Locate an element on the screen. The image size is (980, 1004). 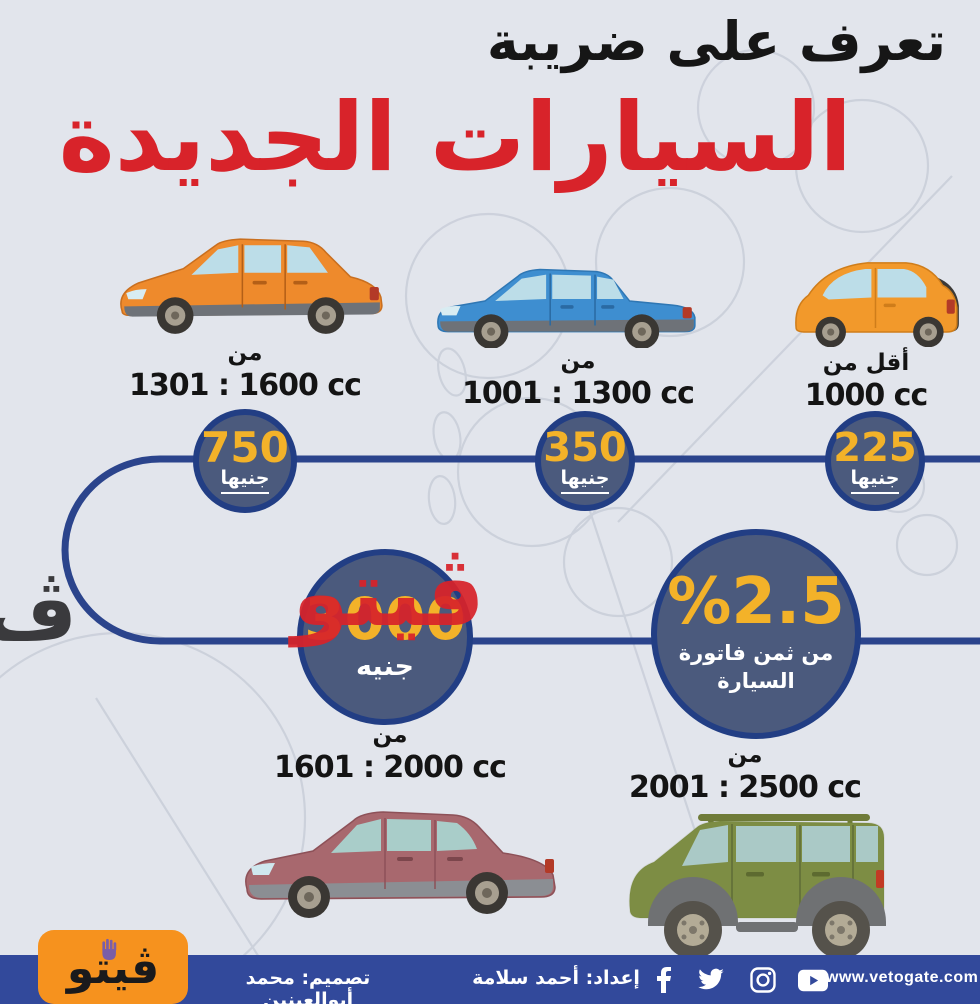
website-url: www.vetogate.com is located at coordinates (902, 977).